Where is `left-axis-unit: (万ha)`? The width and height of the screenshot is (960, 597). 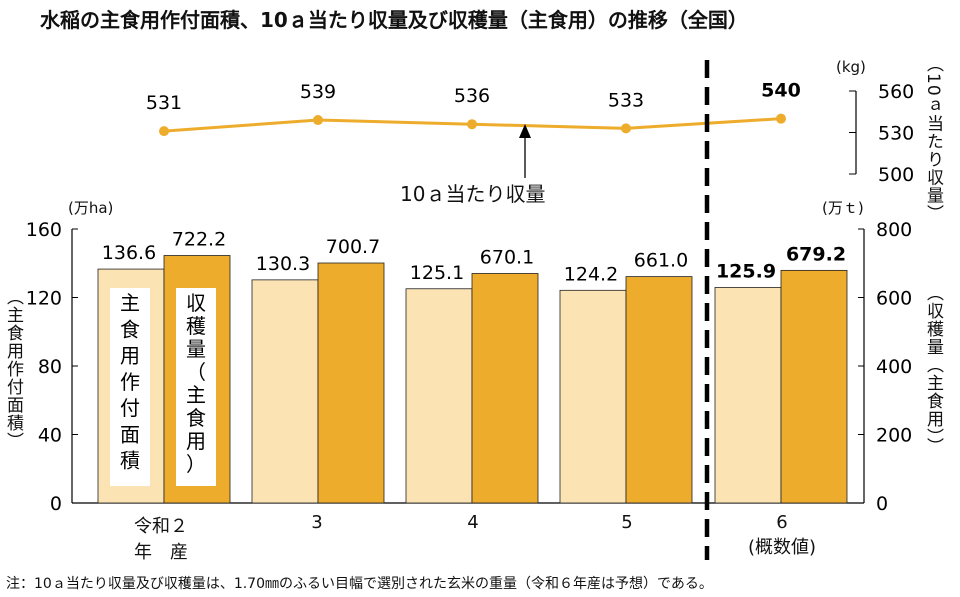 left-axis-unit: (万ha) is located at coordinates (91, 208).